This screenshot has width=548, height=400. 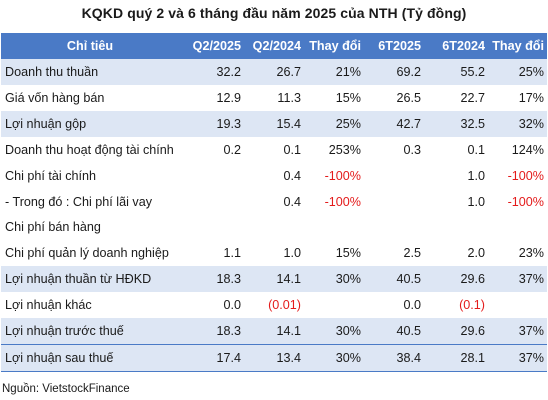 I want to click on cell-q2-2024: 1.0, so click(x=292, y=253).